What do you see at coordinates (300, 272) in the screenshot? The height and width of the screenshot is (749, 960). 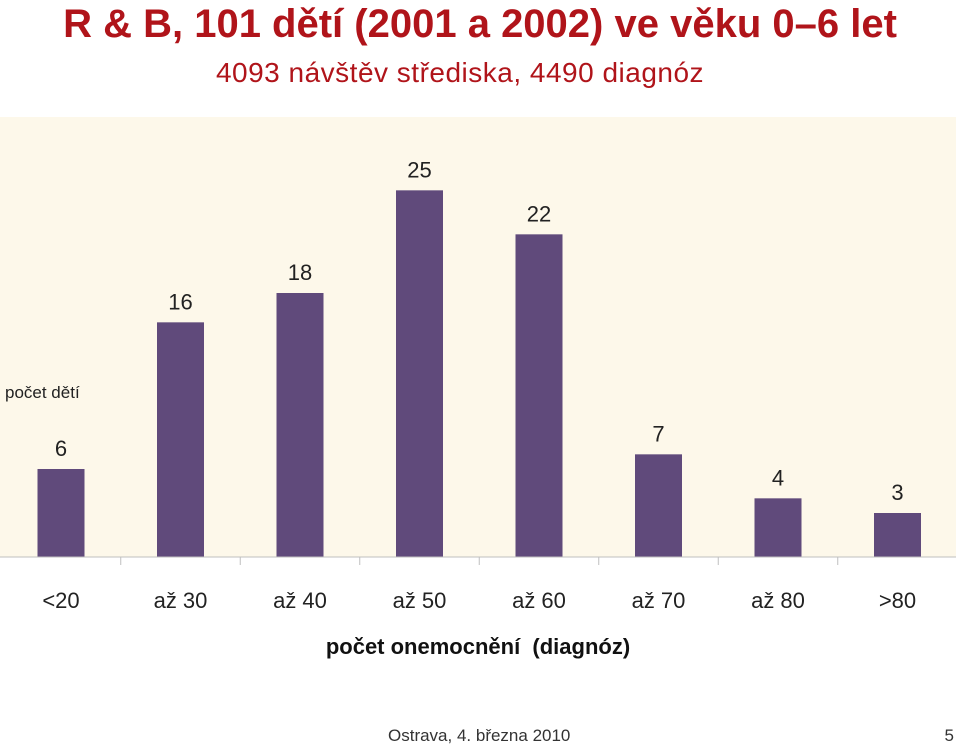 I see `value-label-2: 18` at bounding box center [300, 272].